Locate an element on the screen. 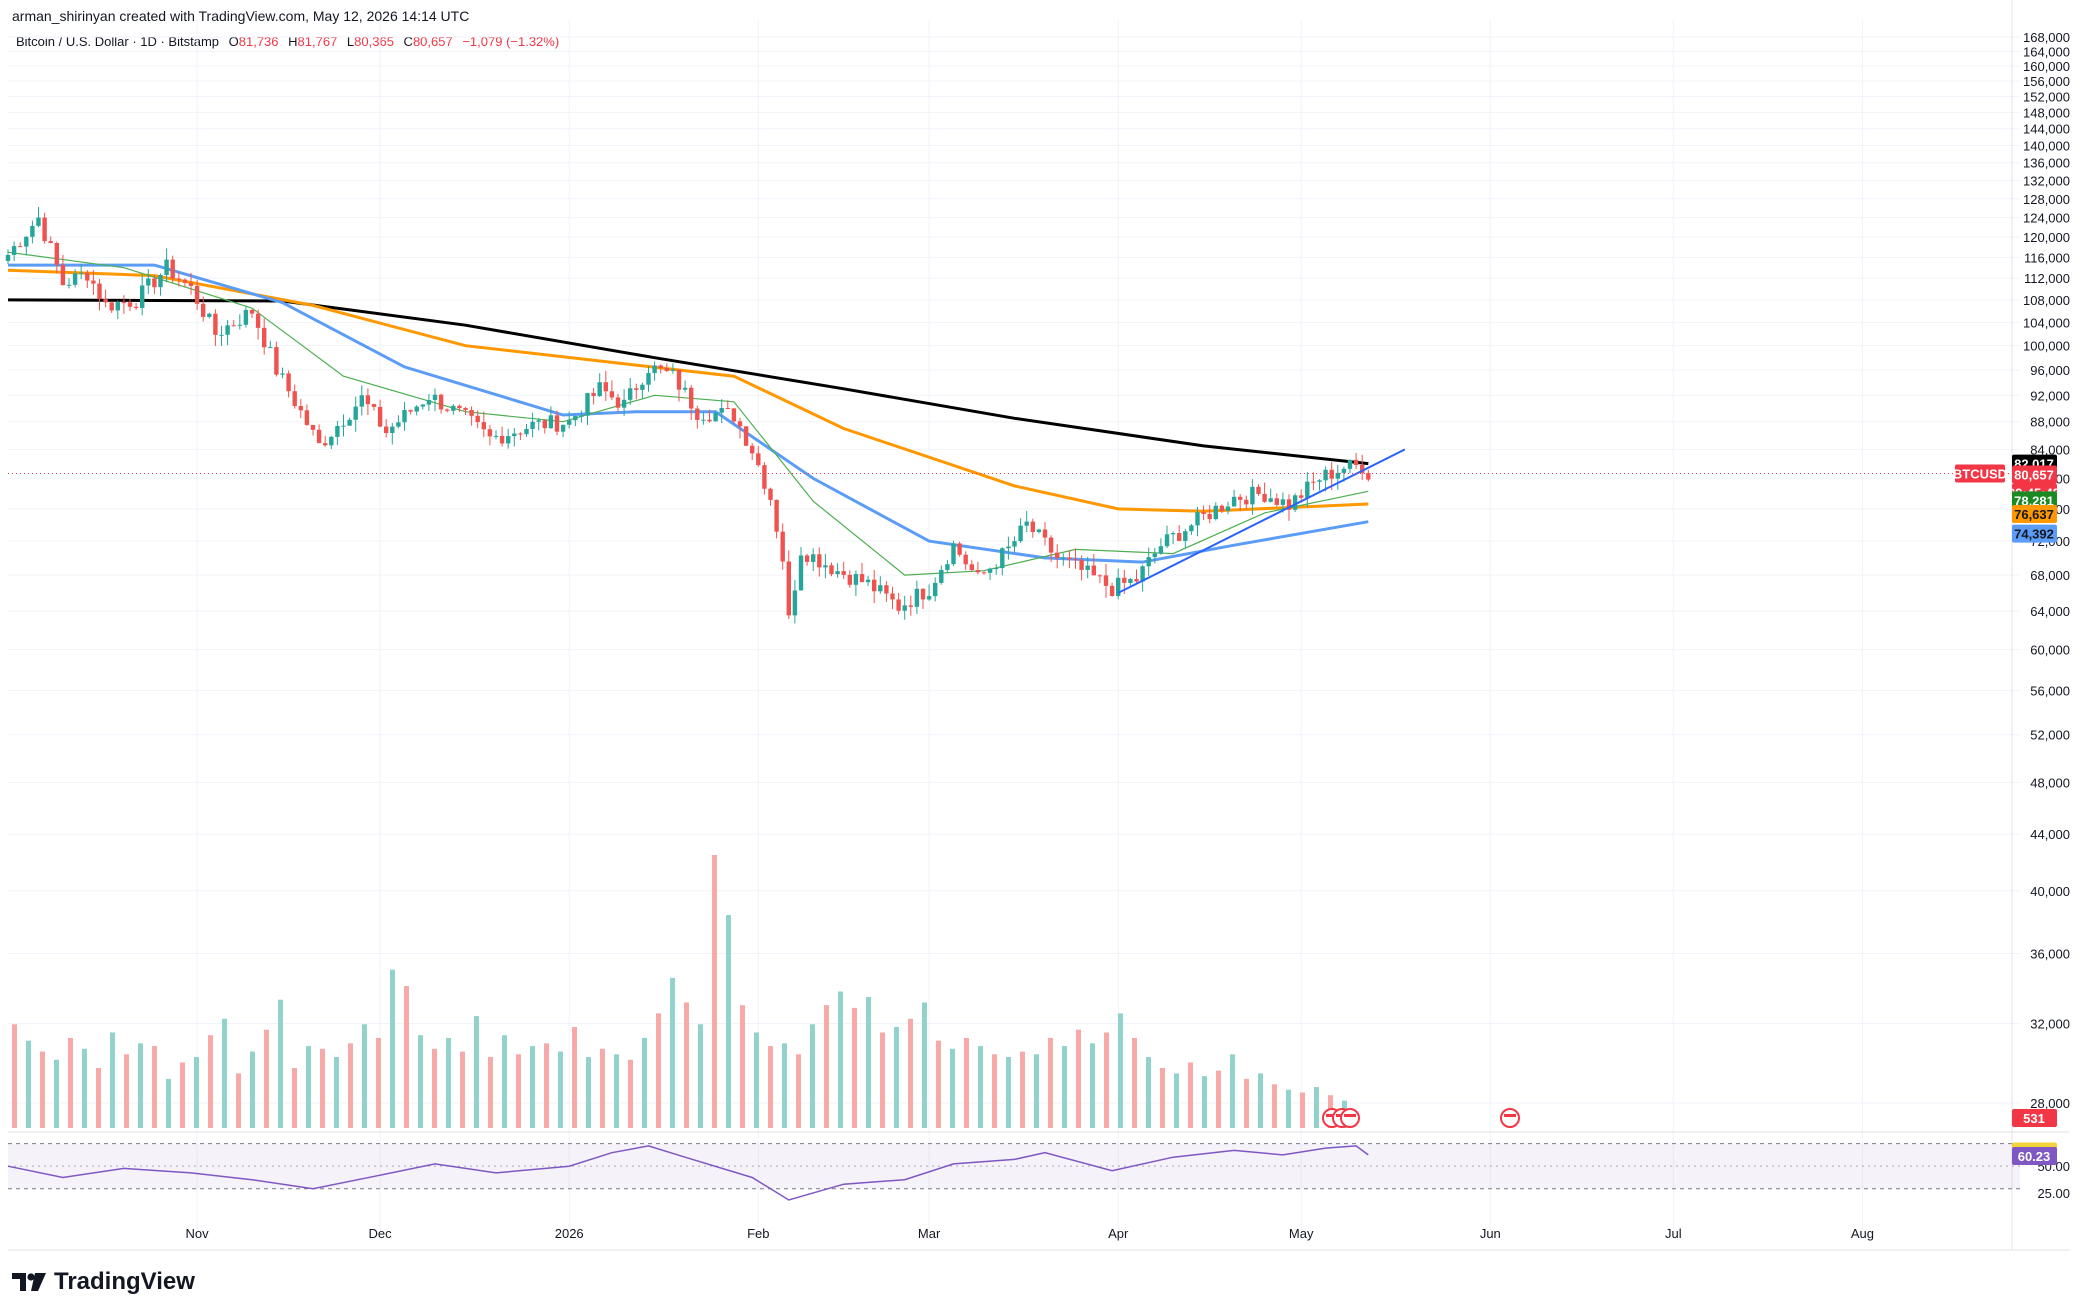 Image resolution: width=2078 pixels, height=1311 pixels. price-tick-label: 52,000 is located at coordinates (2050, 735).